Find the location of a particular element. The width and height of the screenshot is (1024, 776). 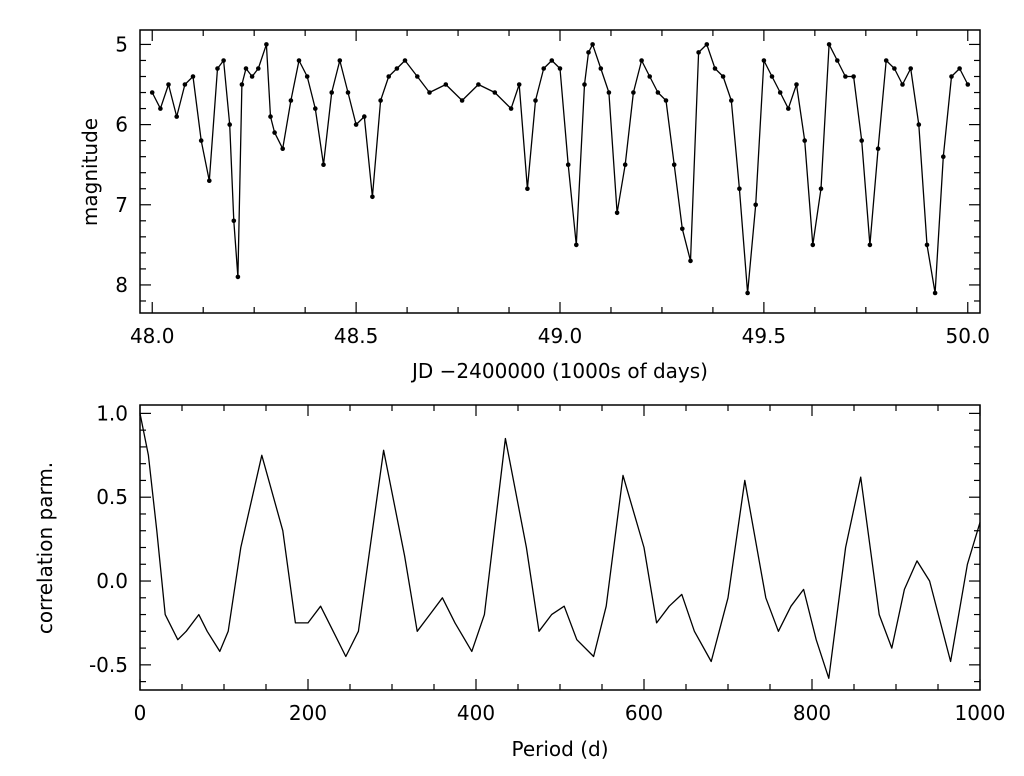

correlation-y-tick-label: 0.5 is located at coordinates (112, 497).